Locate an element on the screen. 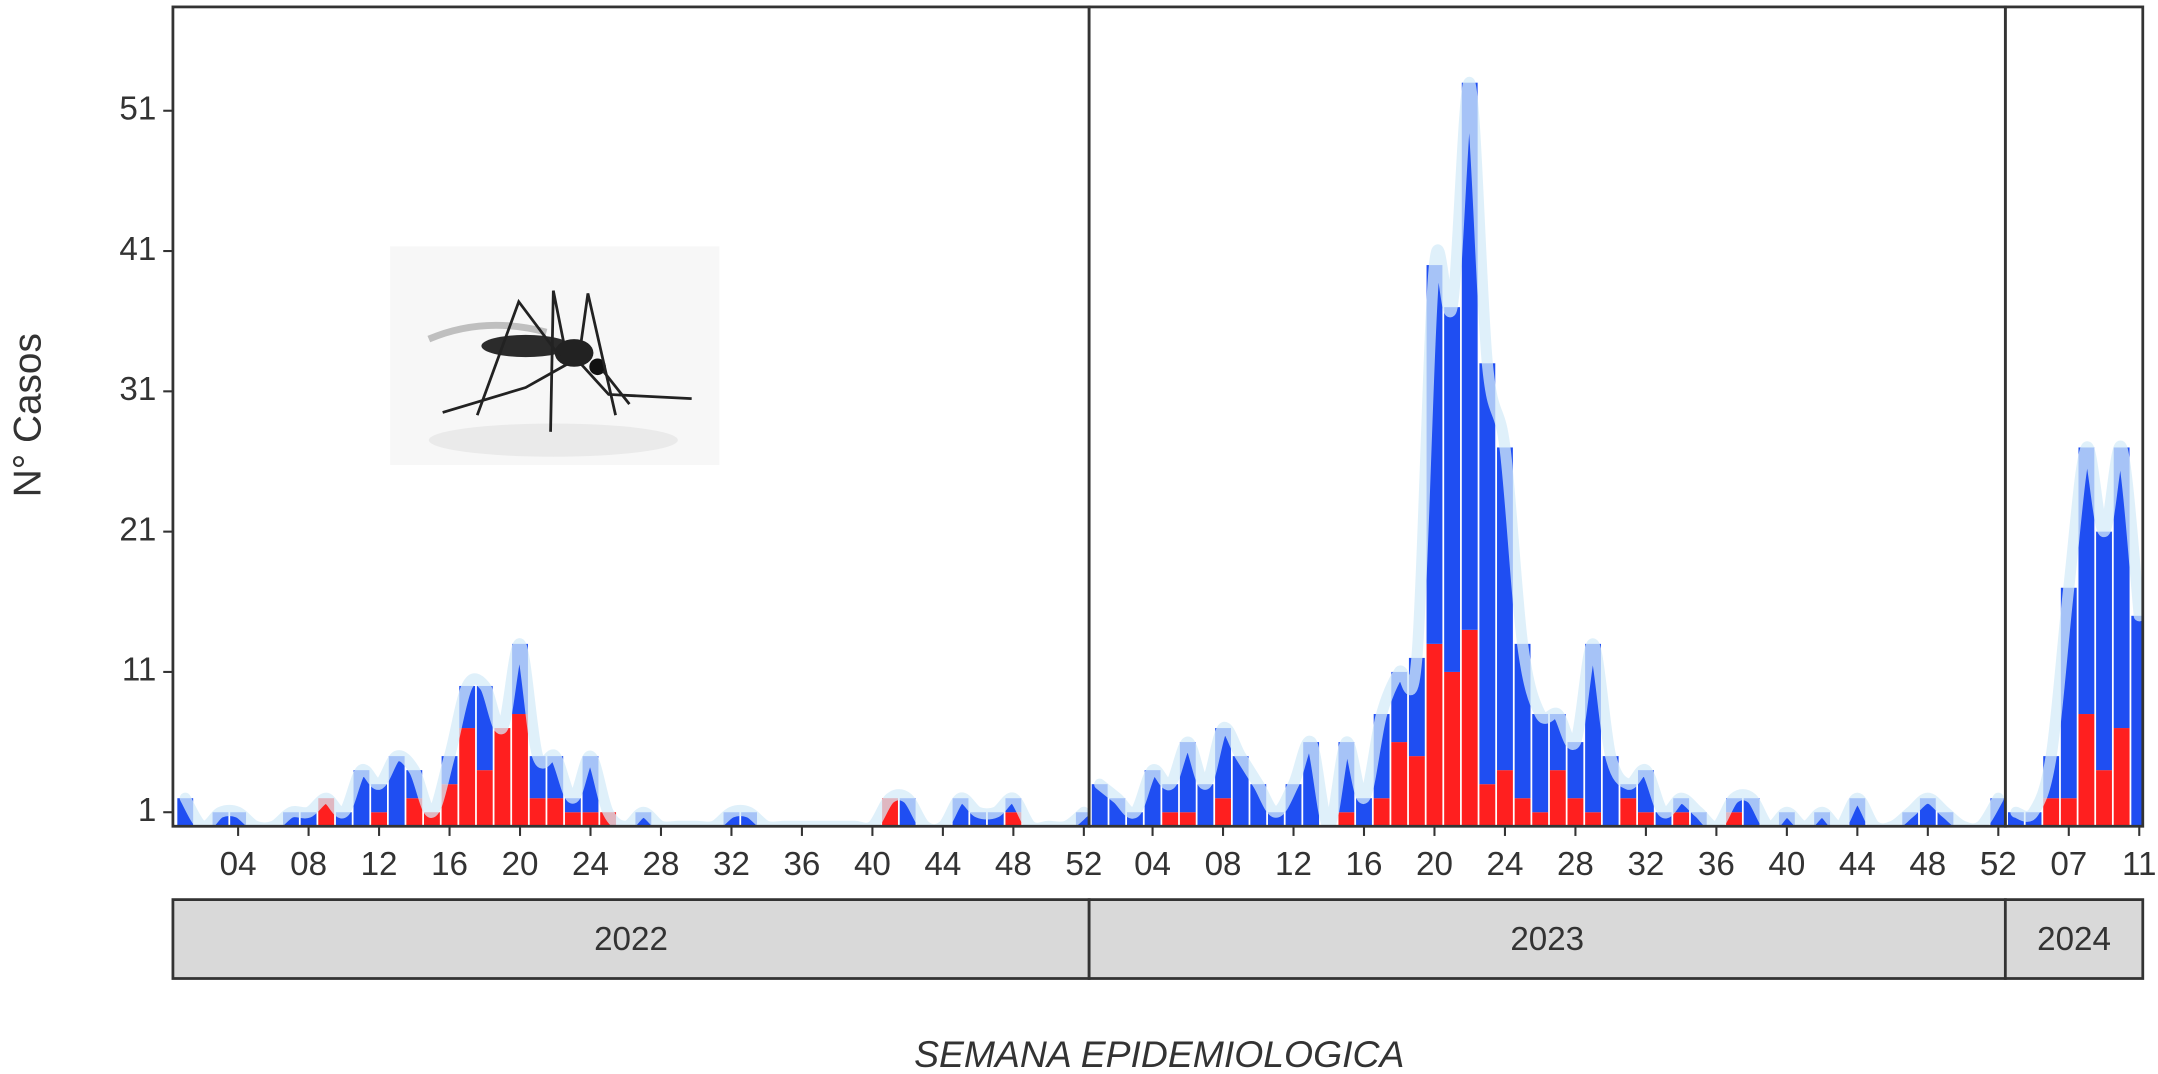 The width and height of the screenshot is (2158, 1074). y-tick-label: 41 is located at coordinates (137, 249).